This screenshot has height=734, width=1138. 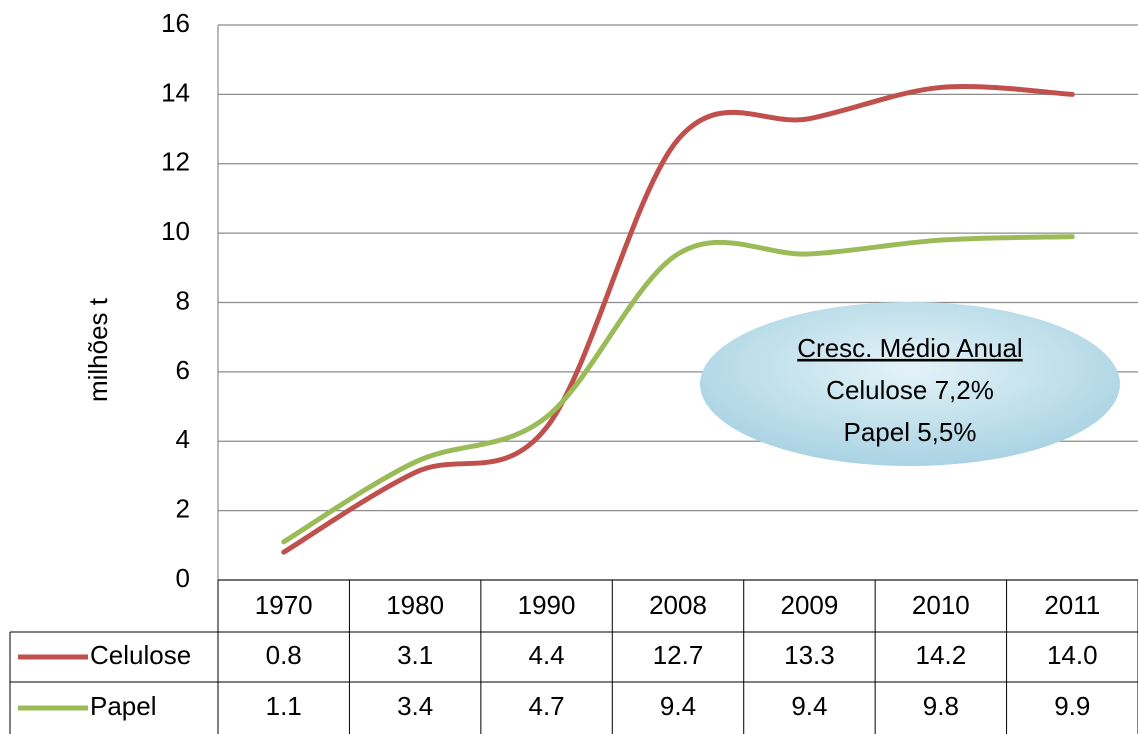 I want to click on y-tick-label: 14, so click(x=175, y=92).